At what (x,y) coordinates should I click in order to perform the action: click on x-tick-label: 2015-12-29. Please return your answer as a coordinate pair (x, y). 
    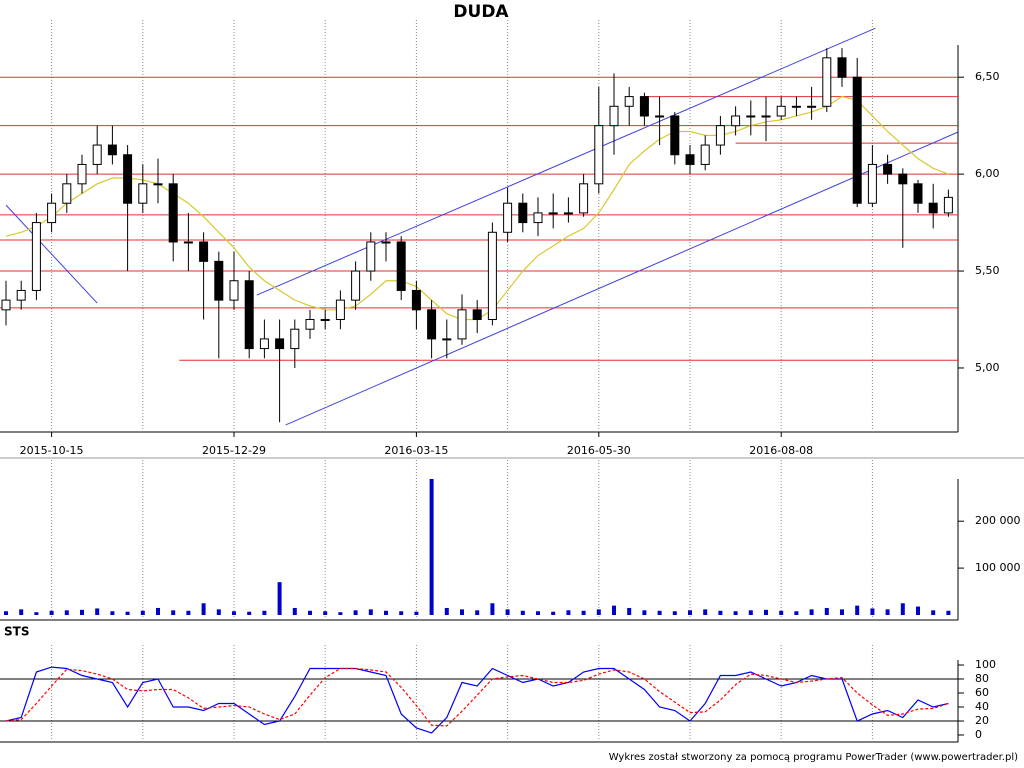
    Looking at the image, I should click on (234, 450).